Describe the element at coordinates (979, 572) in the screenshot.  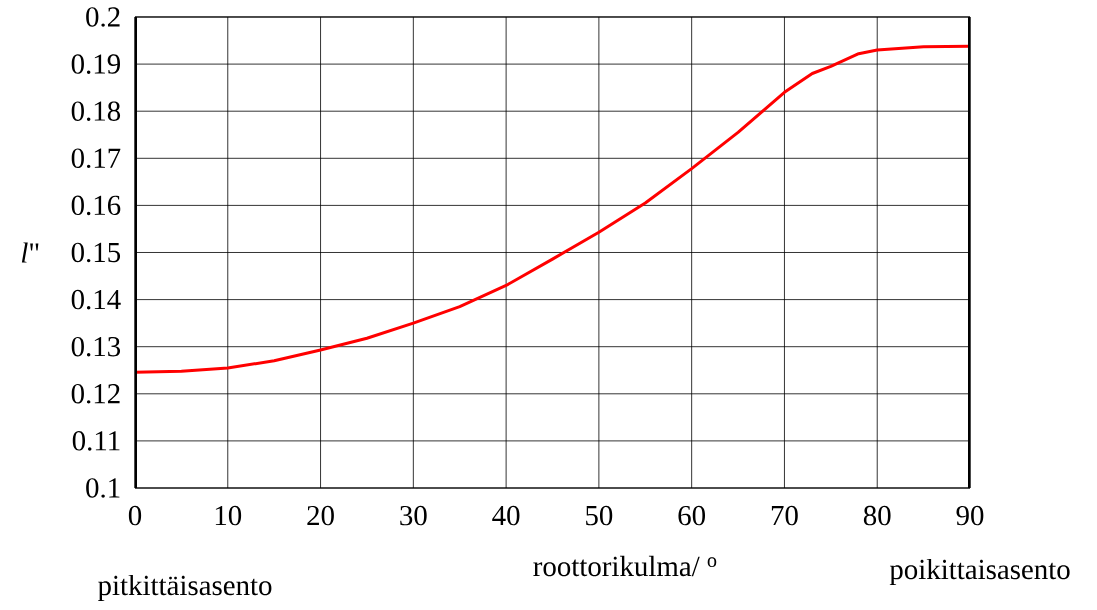
I see `text: poikittaisasento` at that location.